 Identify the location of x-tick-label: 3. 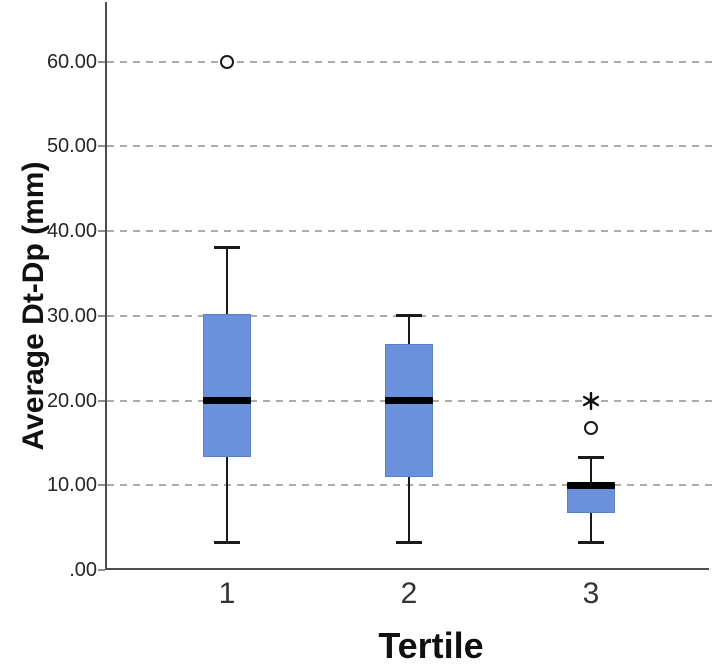
(591, 593).